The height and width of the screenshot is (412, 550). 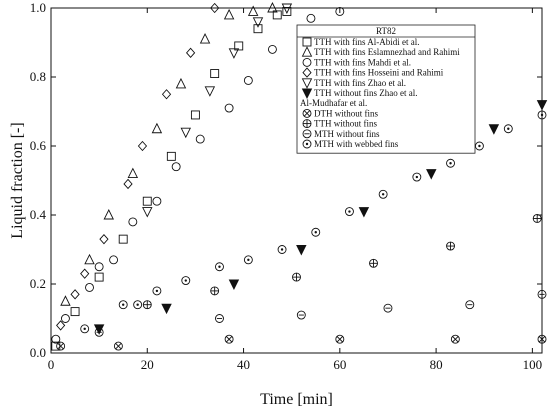 I want to click on legend-entry-label: TTH with fins Zhao et al., so click(x=360, y=83).